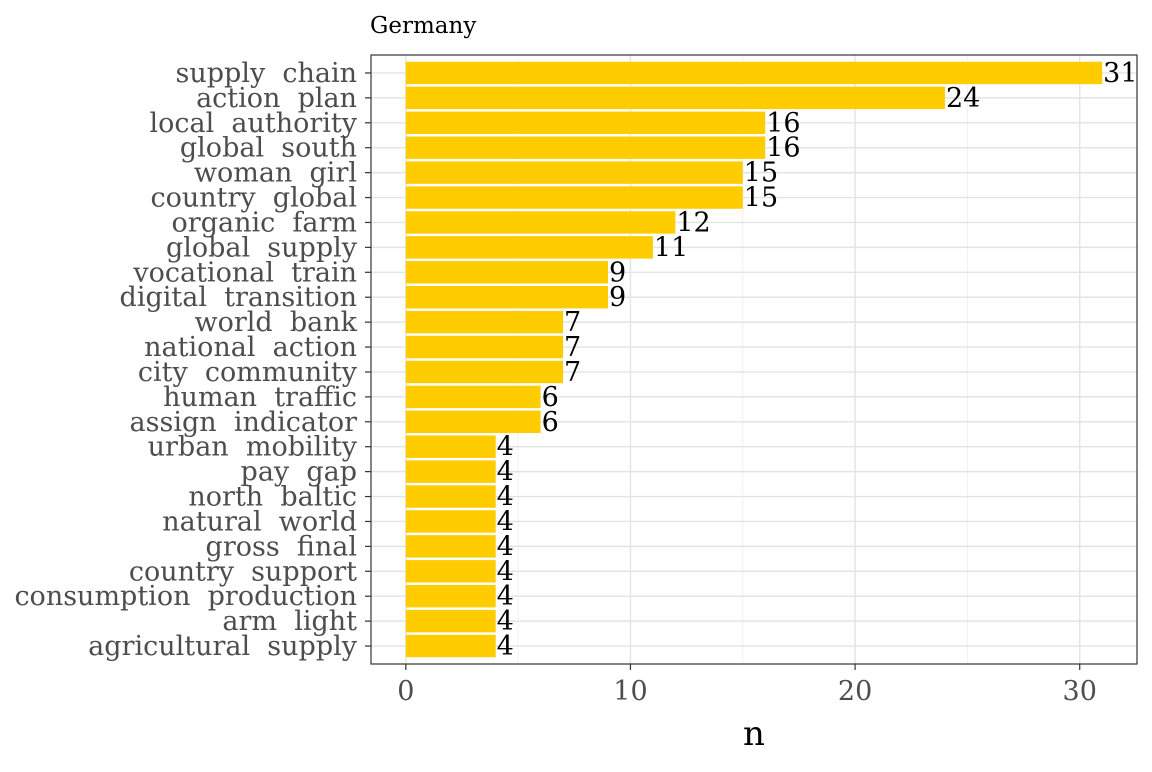  What do you see at coordinates (262, 247) in the screenshot?
I see `y-tick-label: global supply` at bounding box center [262, 247].